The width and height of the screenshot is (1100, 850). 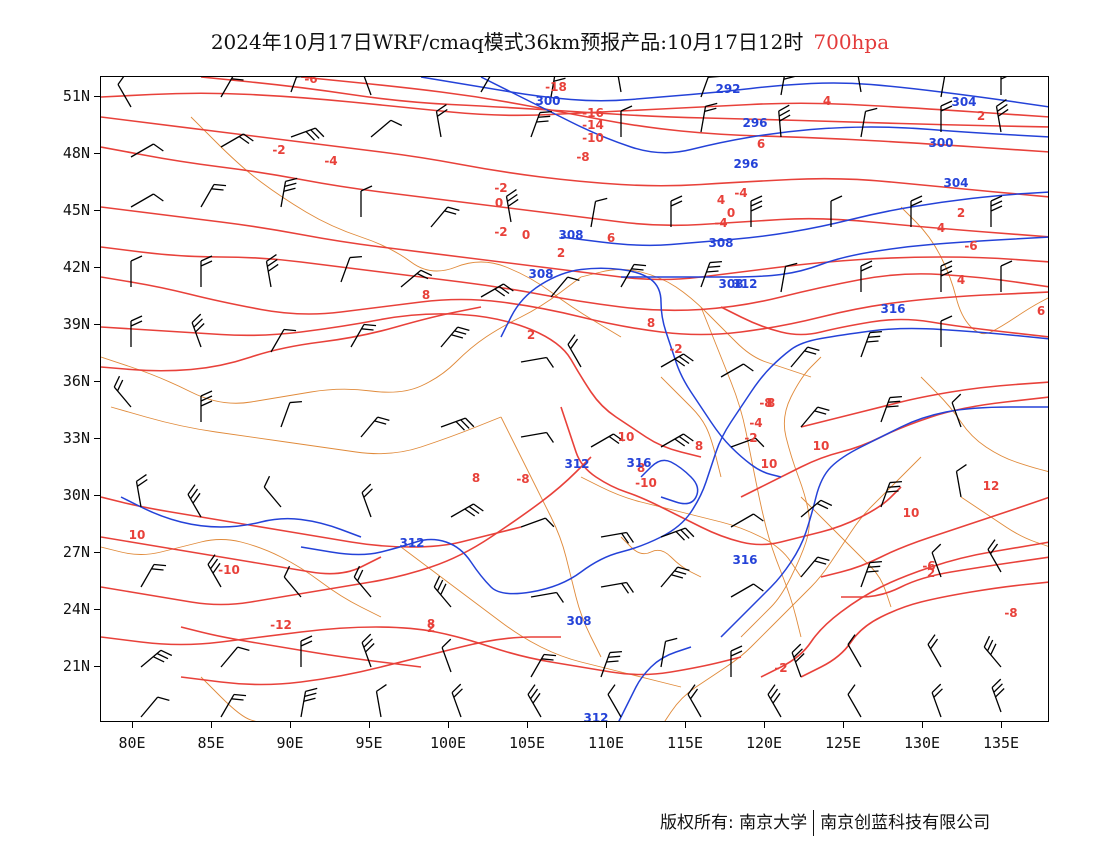 What do you see at coordinates (685, 743) in the screenshot?
I see `lon-label: 115E` at bounding box center [685, 743].